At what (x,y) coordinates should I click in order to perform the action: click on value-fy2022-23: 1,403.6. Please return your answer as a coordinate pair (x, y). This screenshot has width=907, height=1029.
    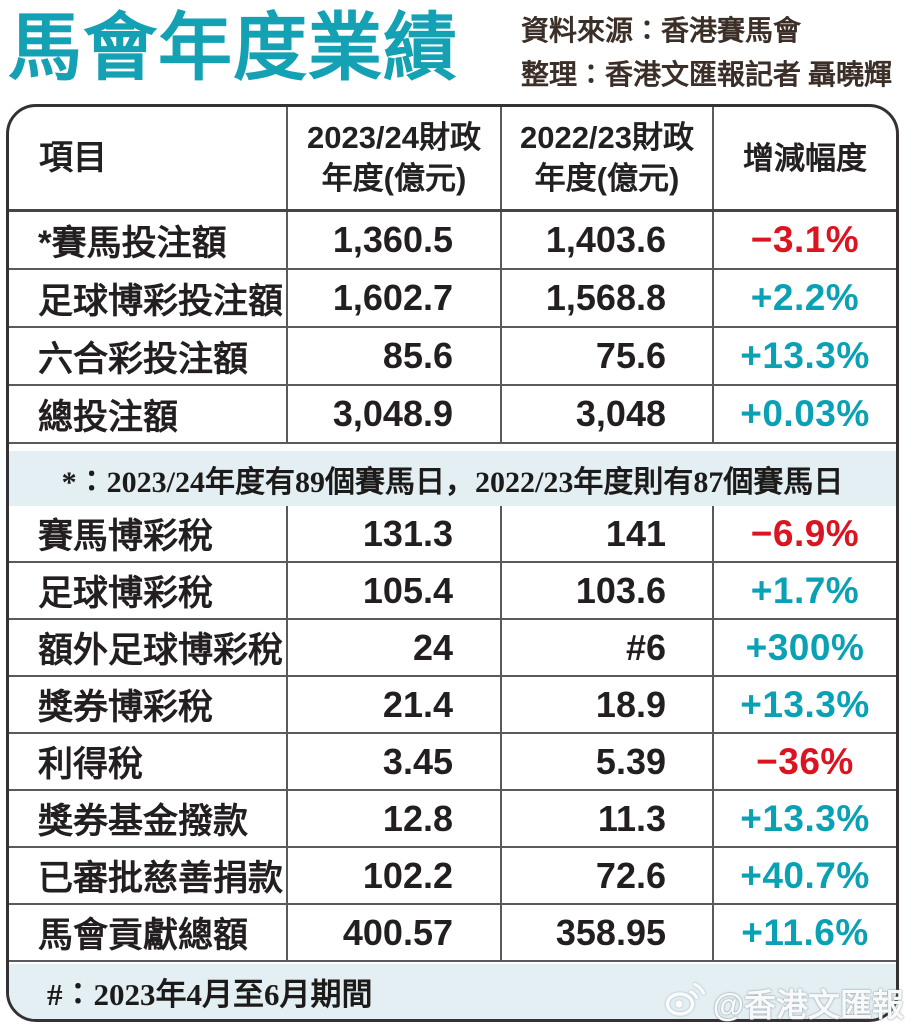
    Looking at the image, I should click on (606, 240).